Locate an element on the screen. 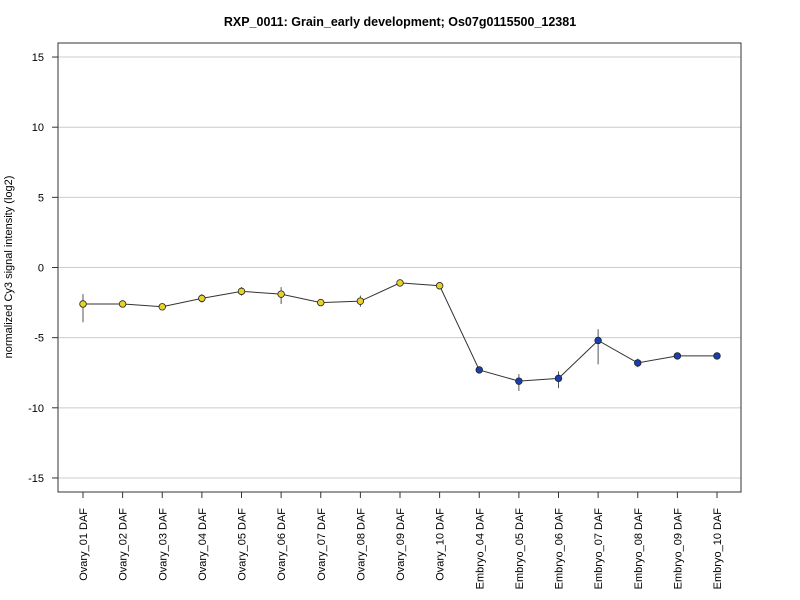 The width and height of the screenshot is (800, 600). y-tick-label: 15 is located at coordinates (38, 58).